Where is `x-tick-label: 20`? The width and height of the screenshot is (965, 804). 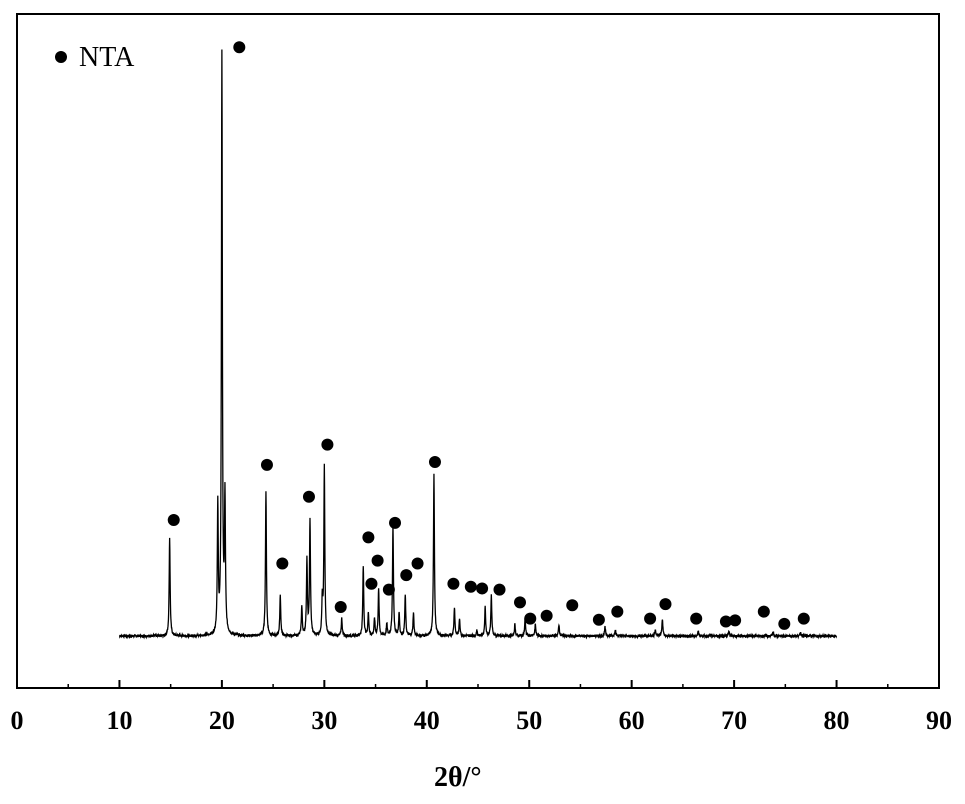
x-tick-label: 20 is located at coordinates (222, 720).